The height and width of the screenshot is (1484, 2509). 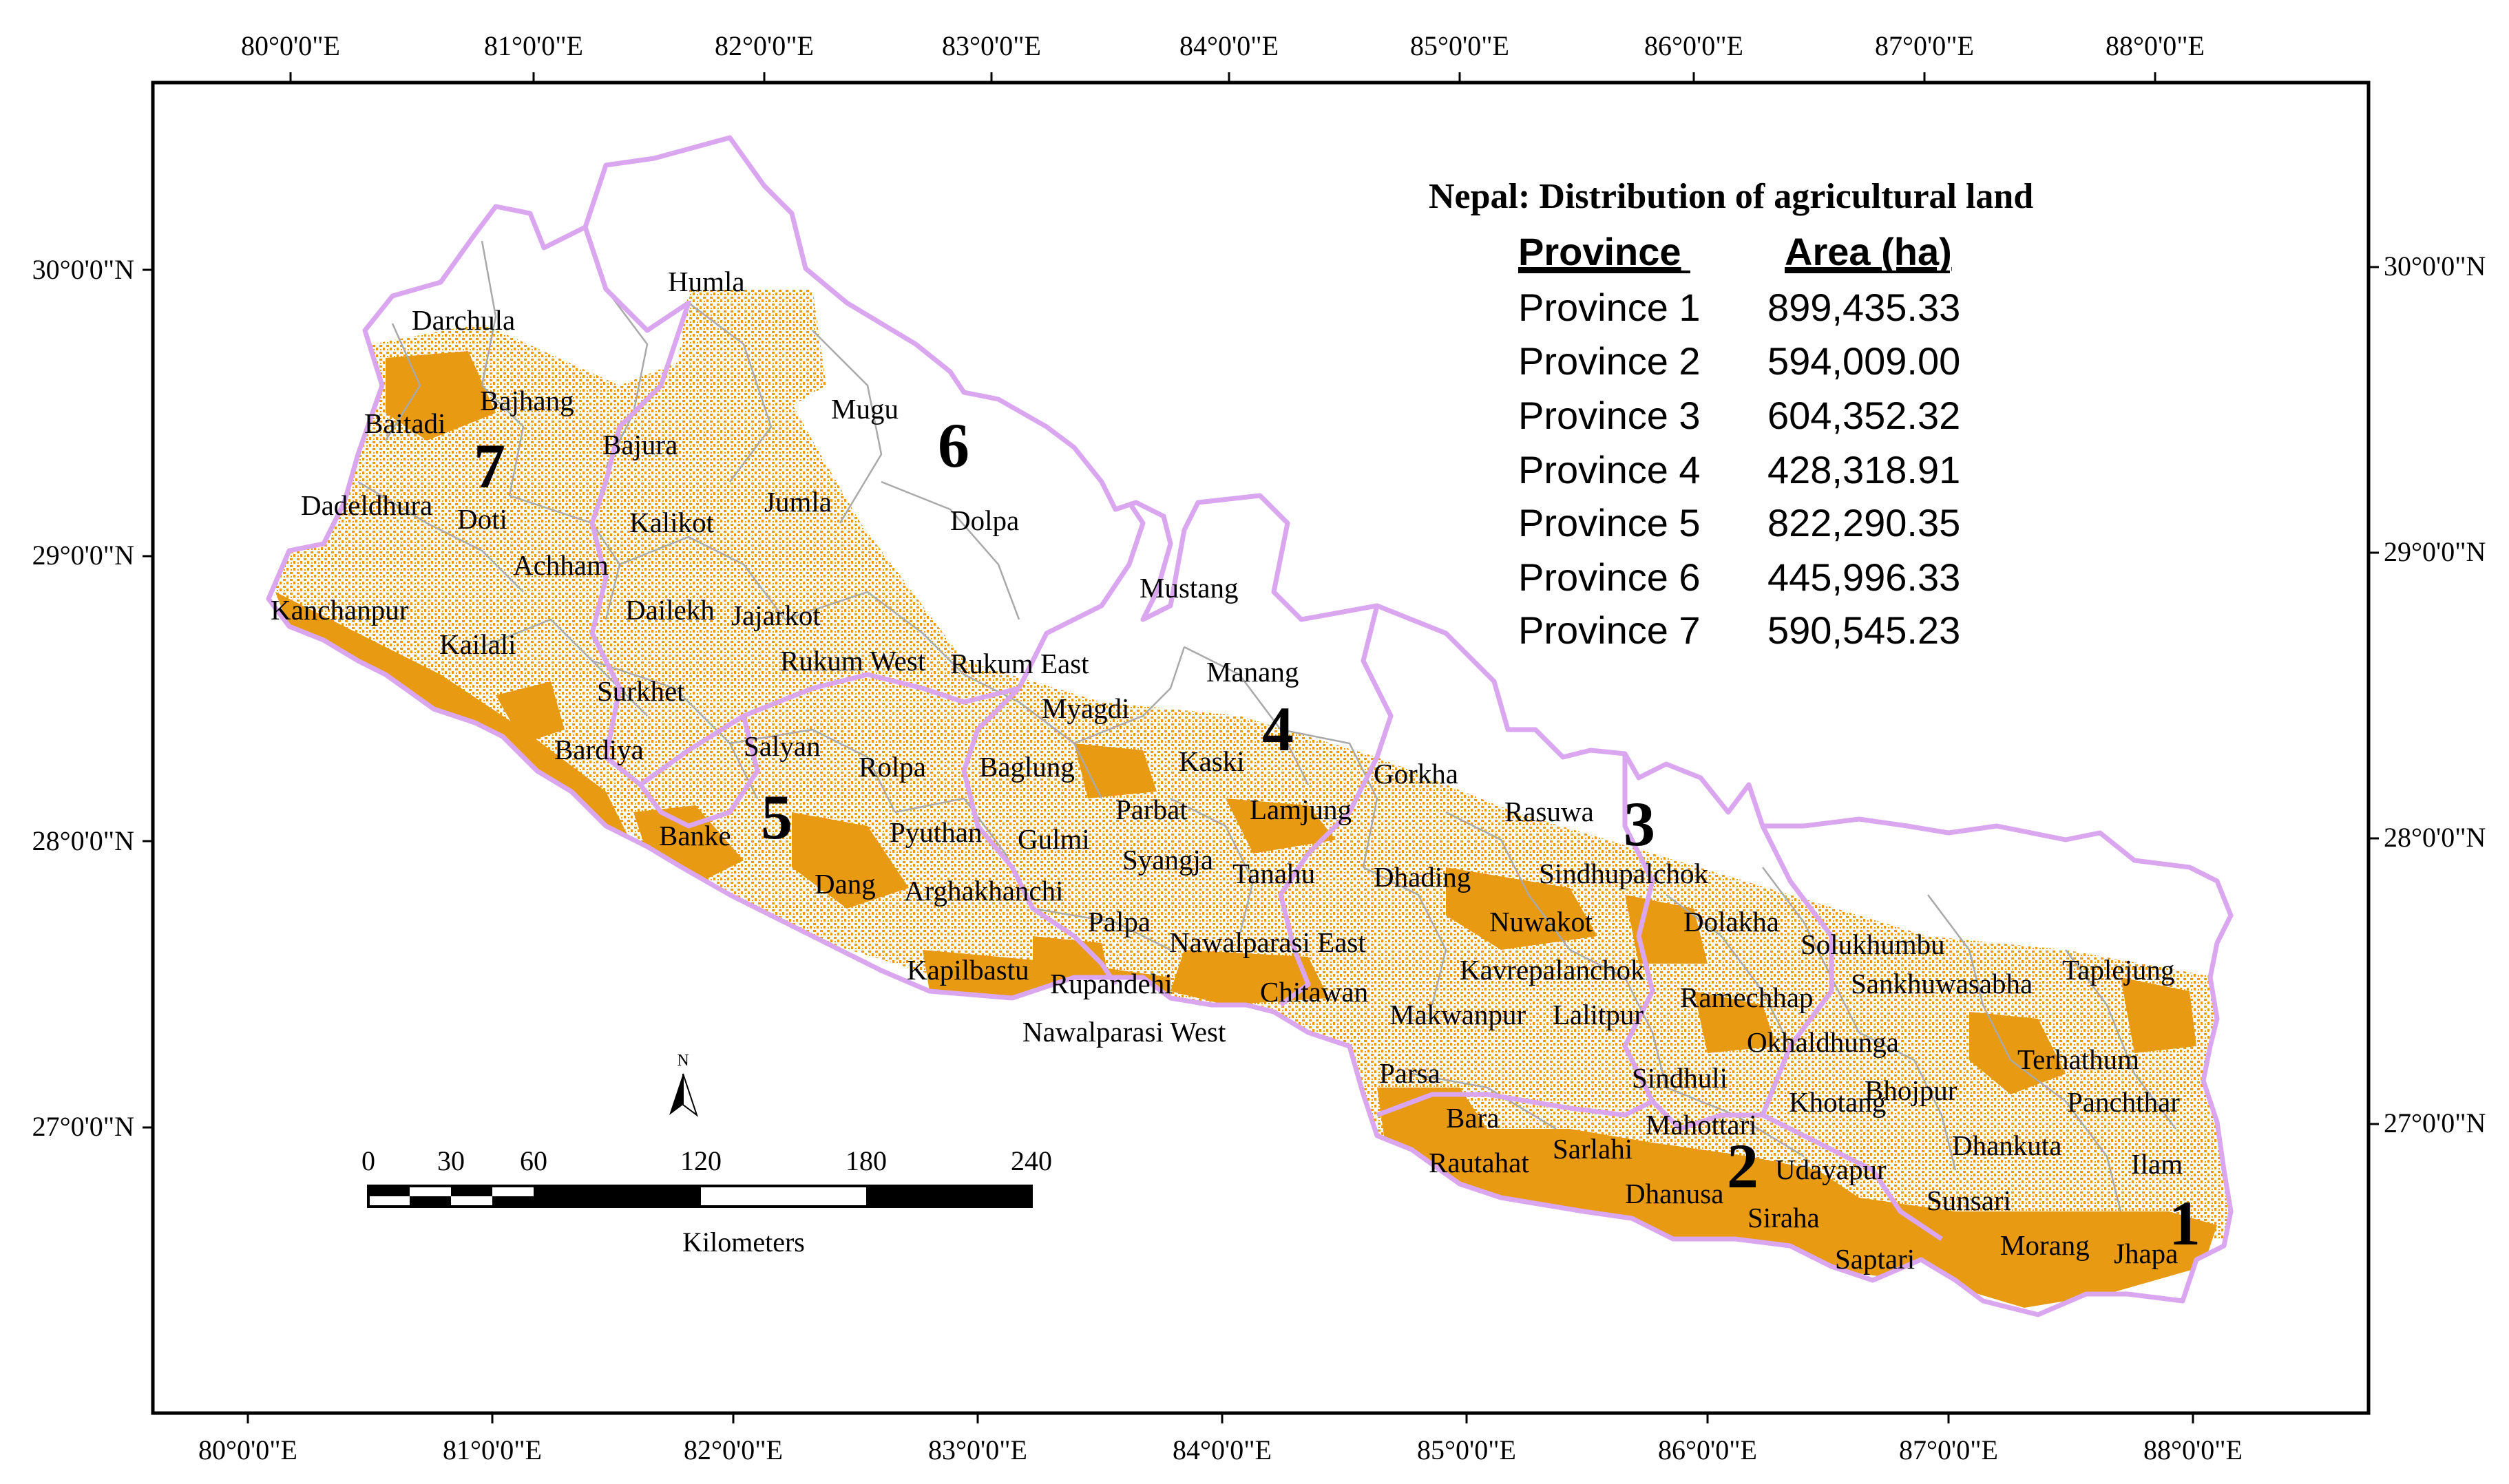 I want to click on district-label: Dolakha, so click(x=1731, y=921).